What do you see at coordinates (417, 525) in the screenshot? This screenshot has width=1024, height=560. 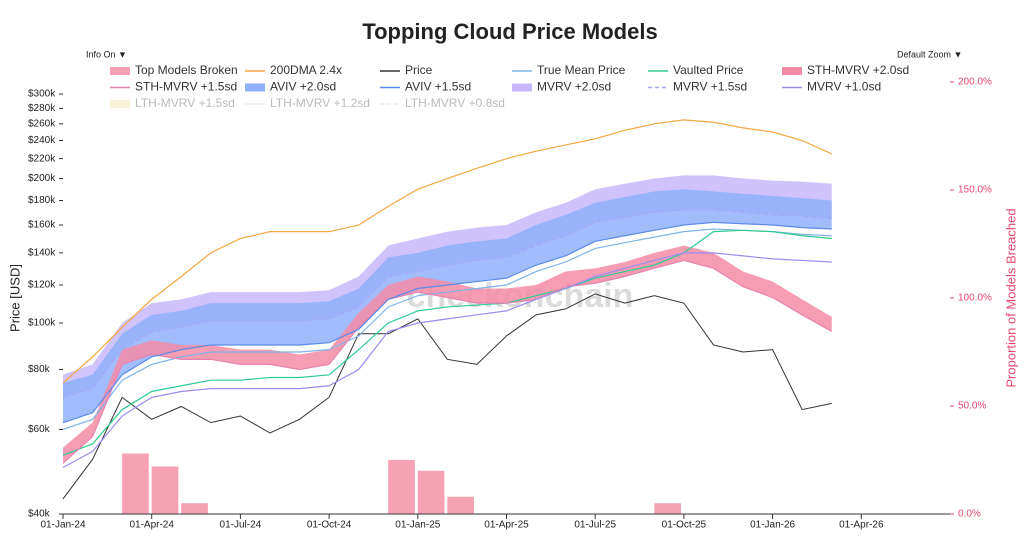 I see `x-tick-label: 01-Jan-25` at bounding box center [417, 525].